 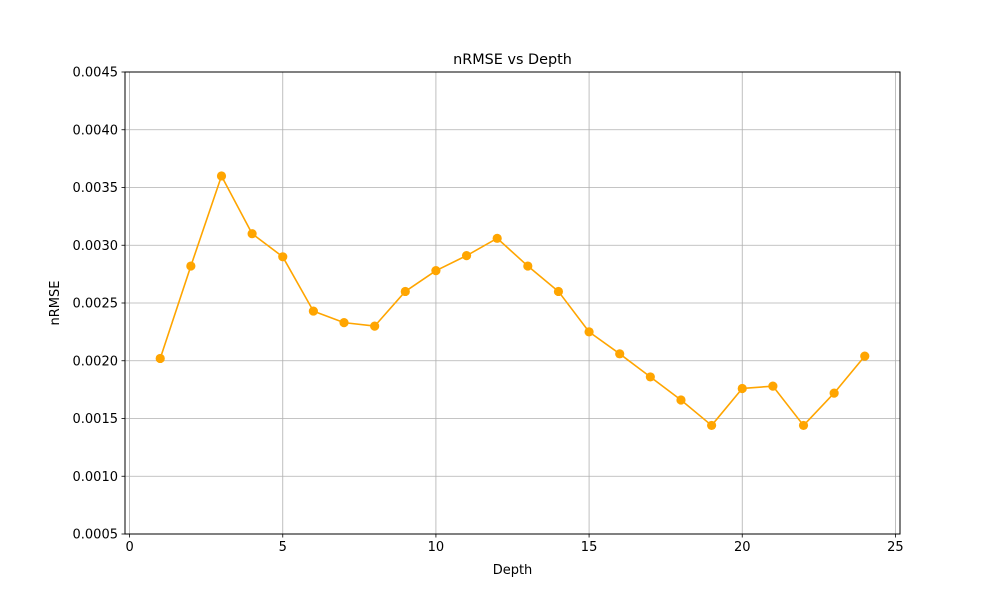 I want to click on y-tick-label: 0.0045, so click(x=96, y=73).